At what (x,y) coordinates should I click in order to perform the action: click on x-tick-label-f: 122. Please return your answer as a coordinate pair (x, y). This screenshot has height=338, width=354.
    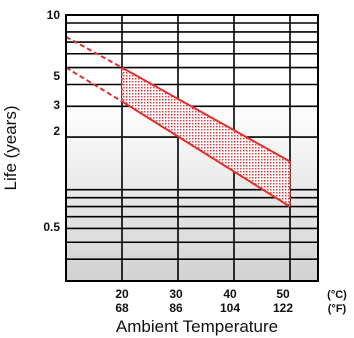
    Looking at the image, I should click on (283, 308).